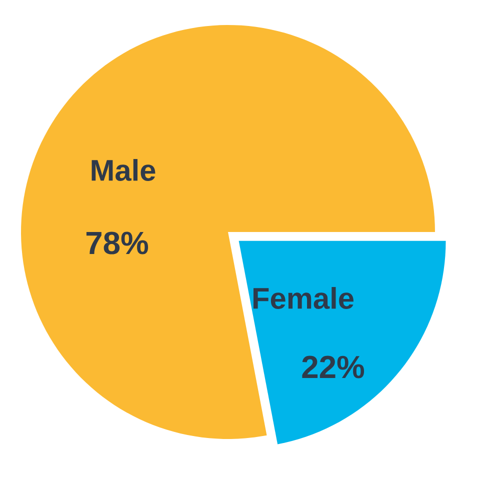 The width and height of the screenshot is (477, 479). Describe the element at coordinates (117, 243) in the screenshot. I see `data-label: 78%` at that location.